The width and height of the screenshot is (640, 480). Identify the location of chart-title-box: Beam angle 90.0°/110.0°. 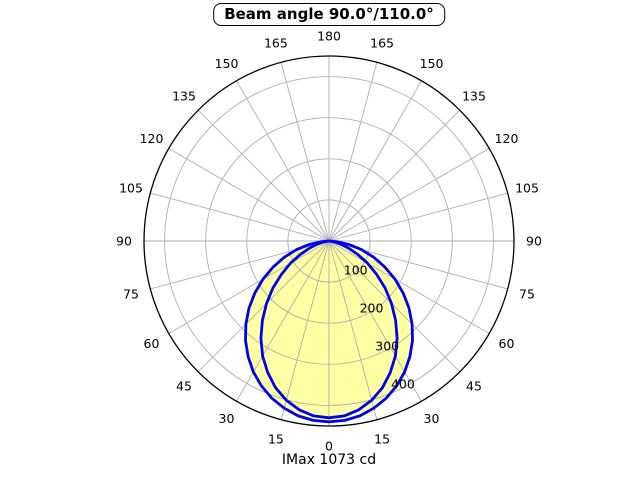
(329, 14).